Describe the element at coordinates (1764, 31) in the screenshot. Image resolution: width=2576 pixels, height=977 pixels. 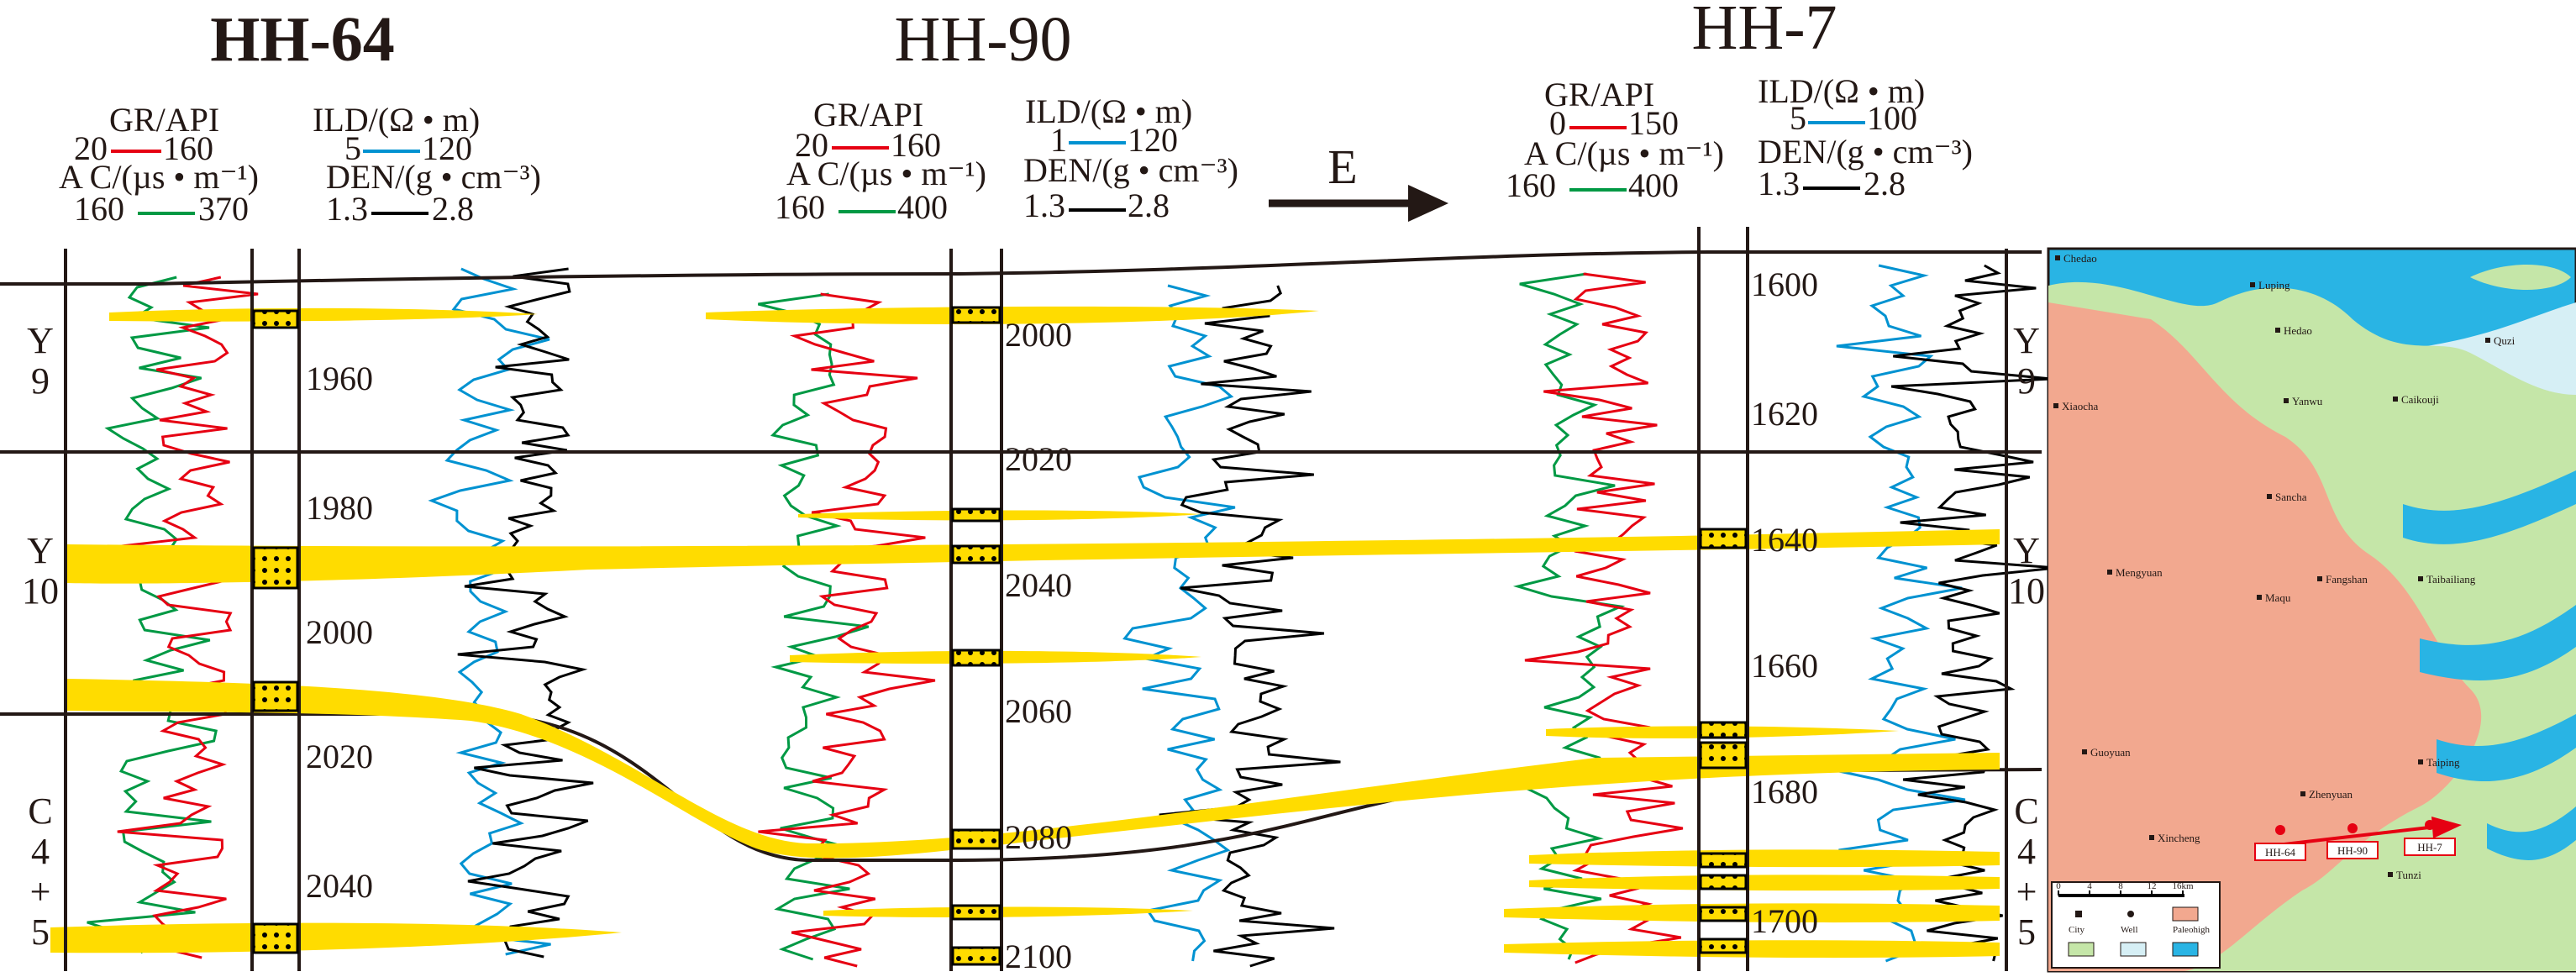
I see `well-title-hh7: HH-7` at that location.